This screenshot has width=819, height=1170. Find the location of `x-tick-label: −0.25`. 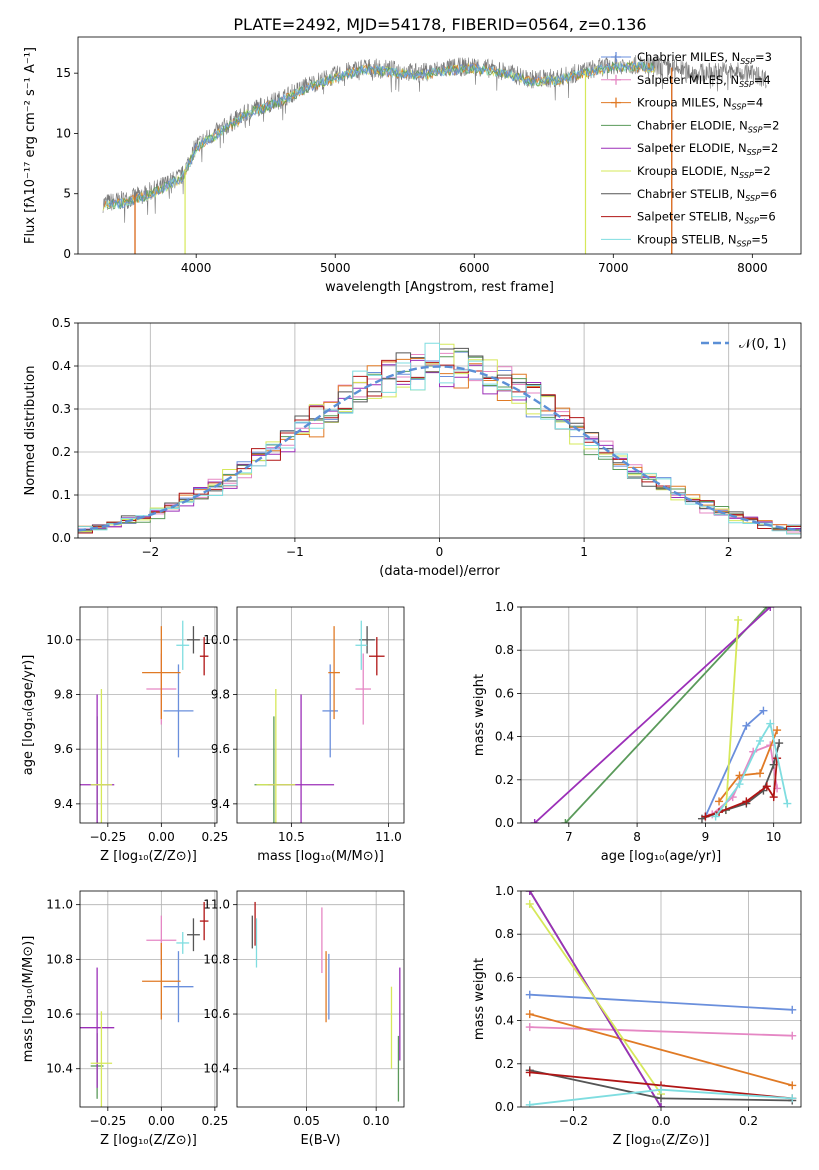

x-tick-label: −0.25 is located at coordinates (107, 1121).